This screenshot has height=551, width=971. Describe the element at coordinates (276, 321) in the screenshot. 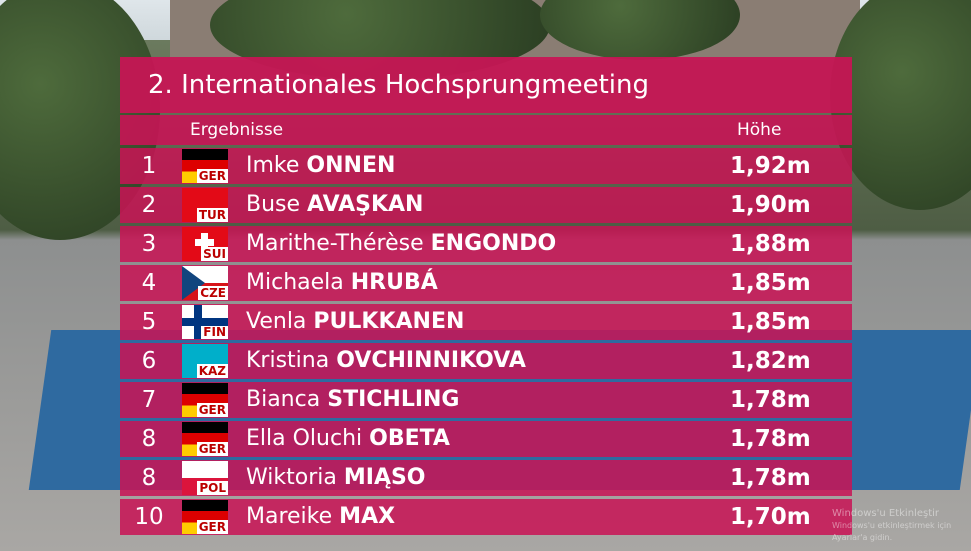

I see `first-name: Venla` at that location.